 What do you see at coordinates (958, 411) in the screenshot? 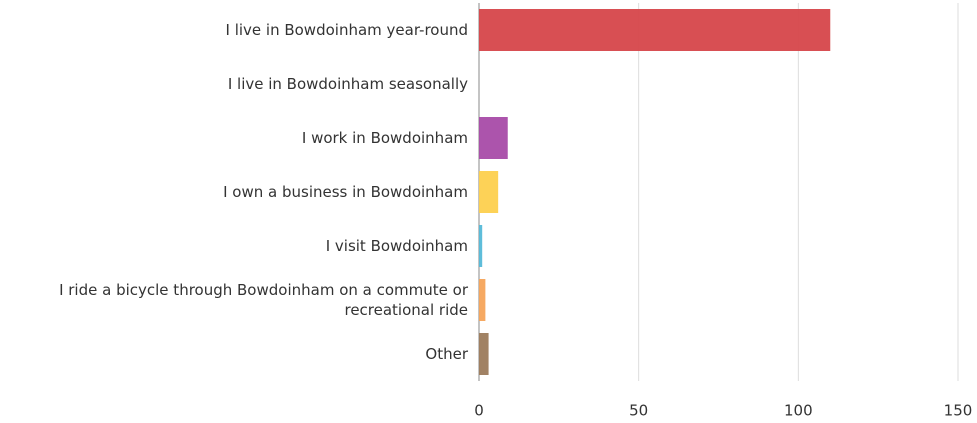
I see `x-tick-label: 150` at bounding box center [958, 411].